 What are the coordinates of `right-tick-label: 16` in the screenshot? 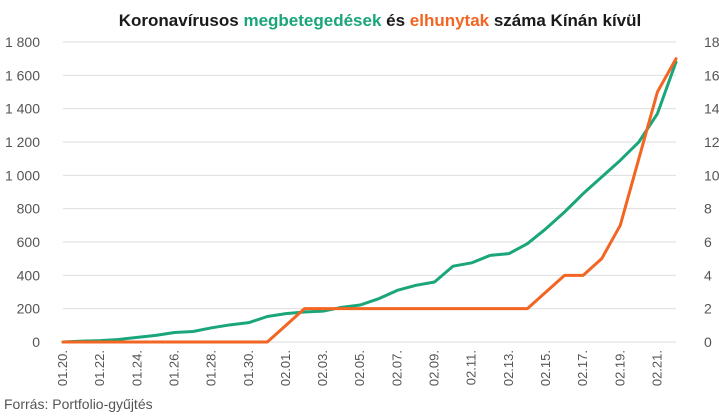 It's located at (711, 75).